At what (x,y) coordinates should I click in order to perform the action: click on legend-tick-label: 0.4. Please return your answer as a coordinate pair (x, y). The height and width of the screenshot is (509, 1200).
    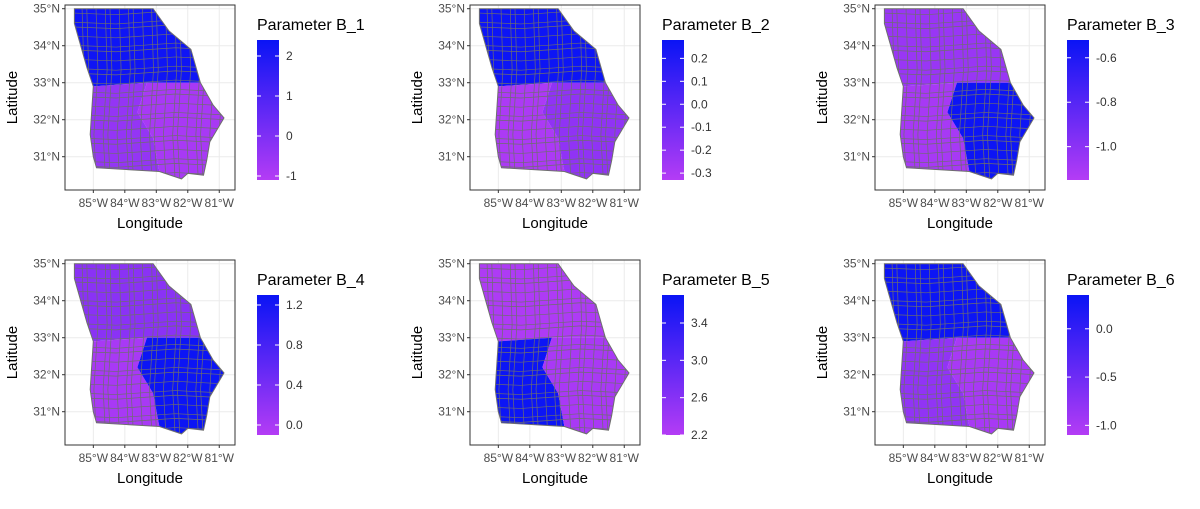
    Looking at the image, I should click on (294, 385).